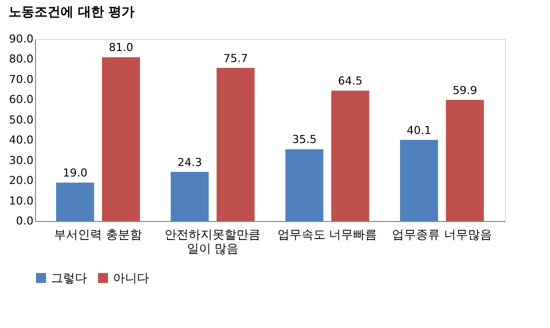 Image resolution: width=550 pixels, height=328 pixels. I want to click on data-label: 81.0, so click(121, 47).